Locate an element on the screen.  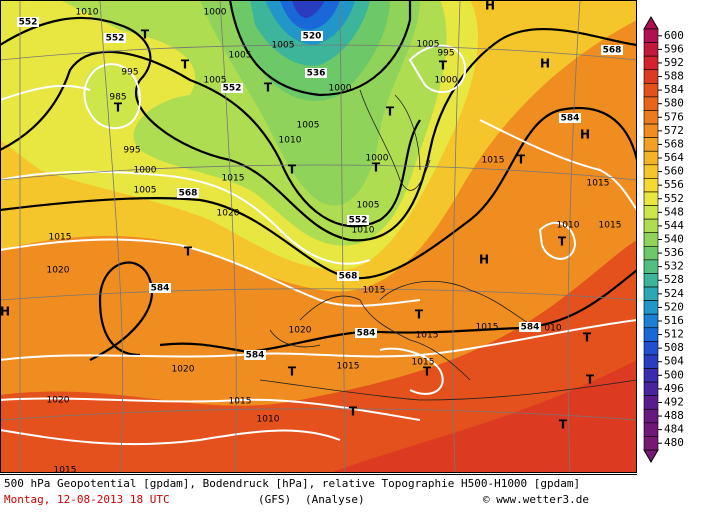
scale-label: 480 is located at coordinates (674, 442).